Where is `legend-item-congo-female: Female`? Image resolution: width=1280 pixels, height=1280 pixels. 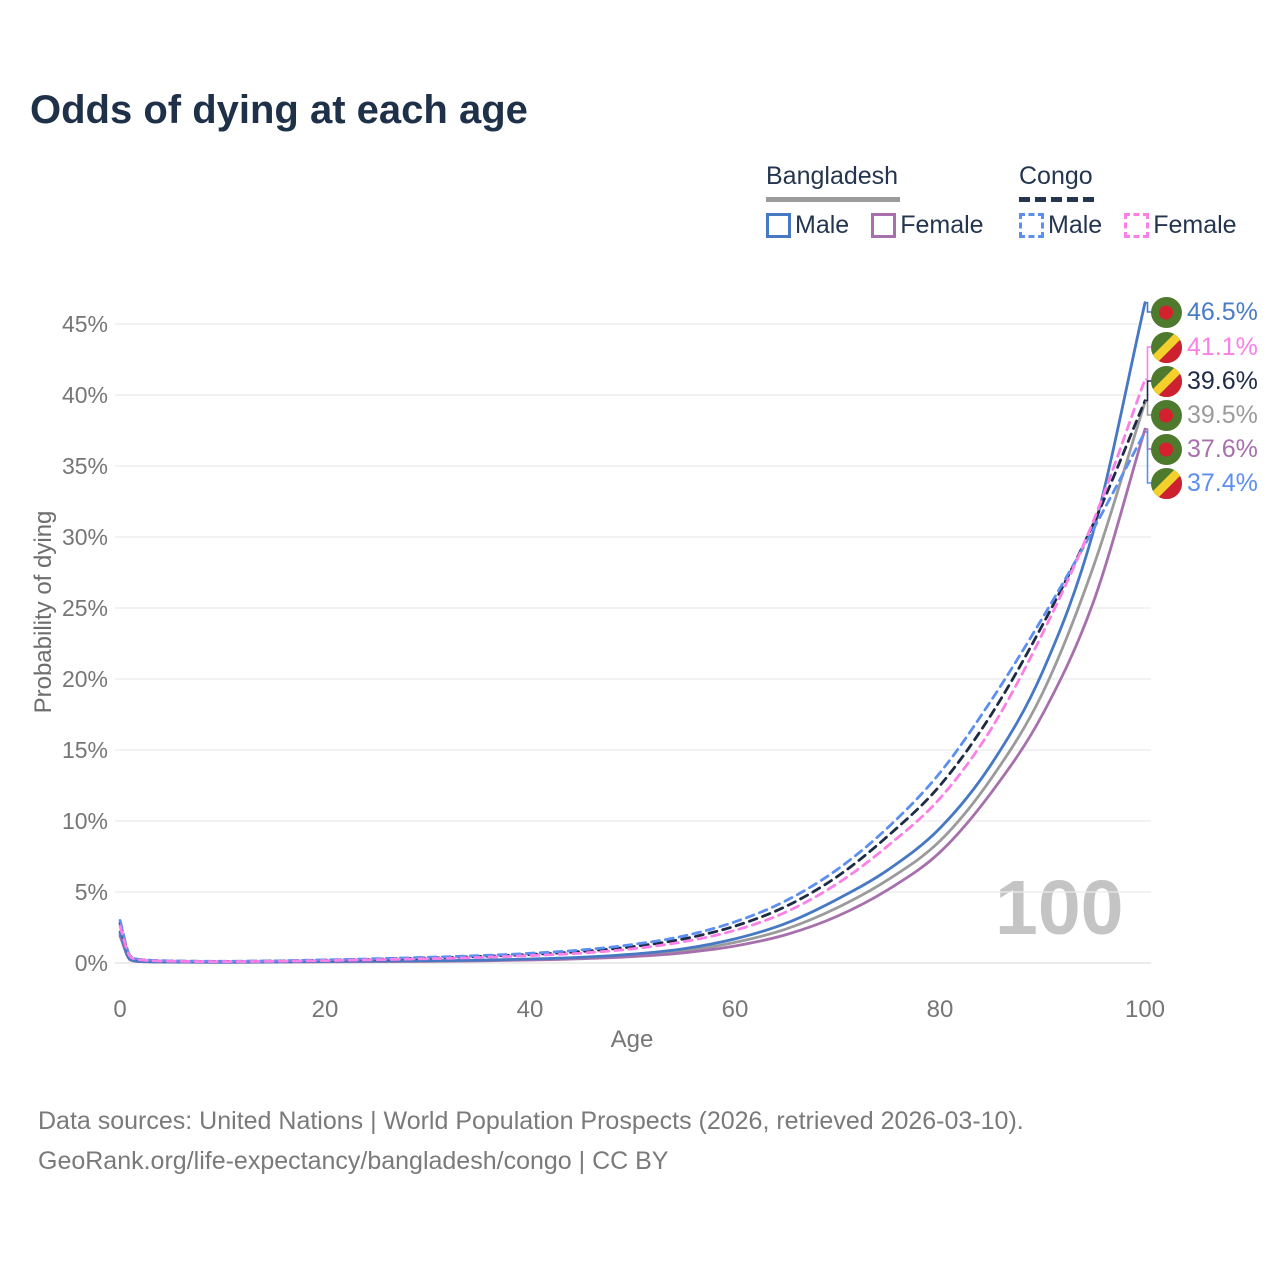 legend-item-congo-female: Female is located at coordinates (1180, 225).